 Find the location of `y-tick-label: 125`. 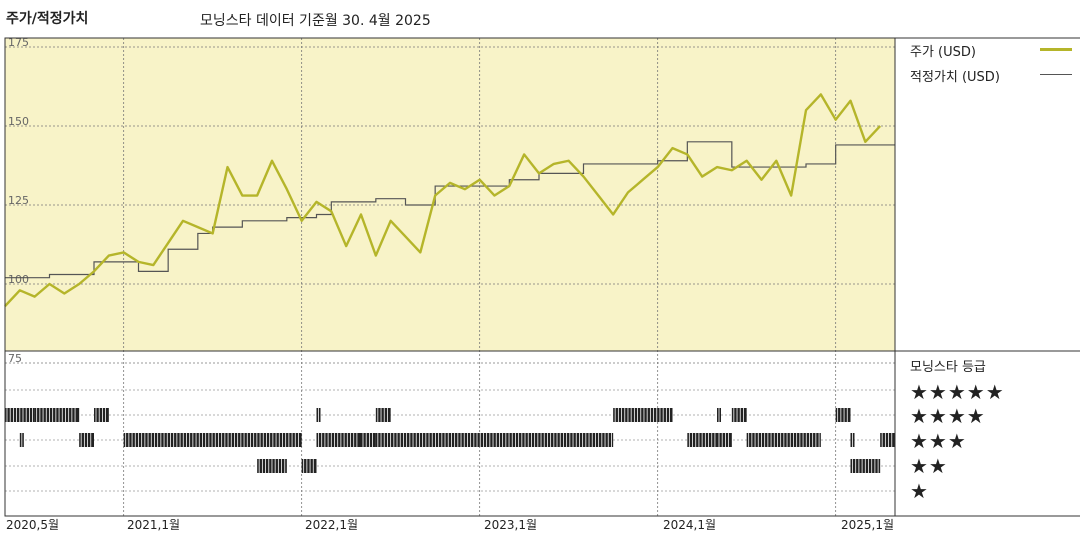

y-tick-label: 125 is located at coordinates (18, 200).